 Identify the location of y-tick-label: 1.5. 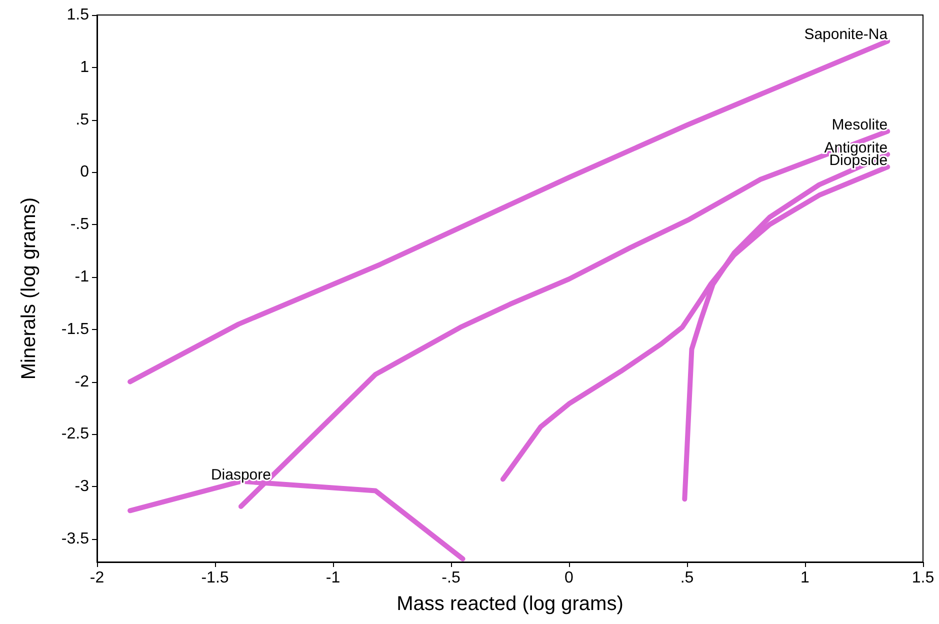
(78, 15).